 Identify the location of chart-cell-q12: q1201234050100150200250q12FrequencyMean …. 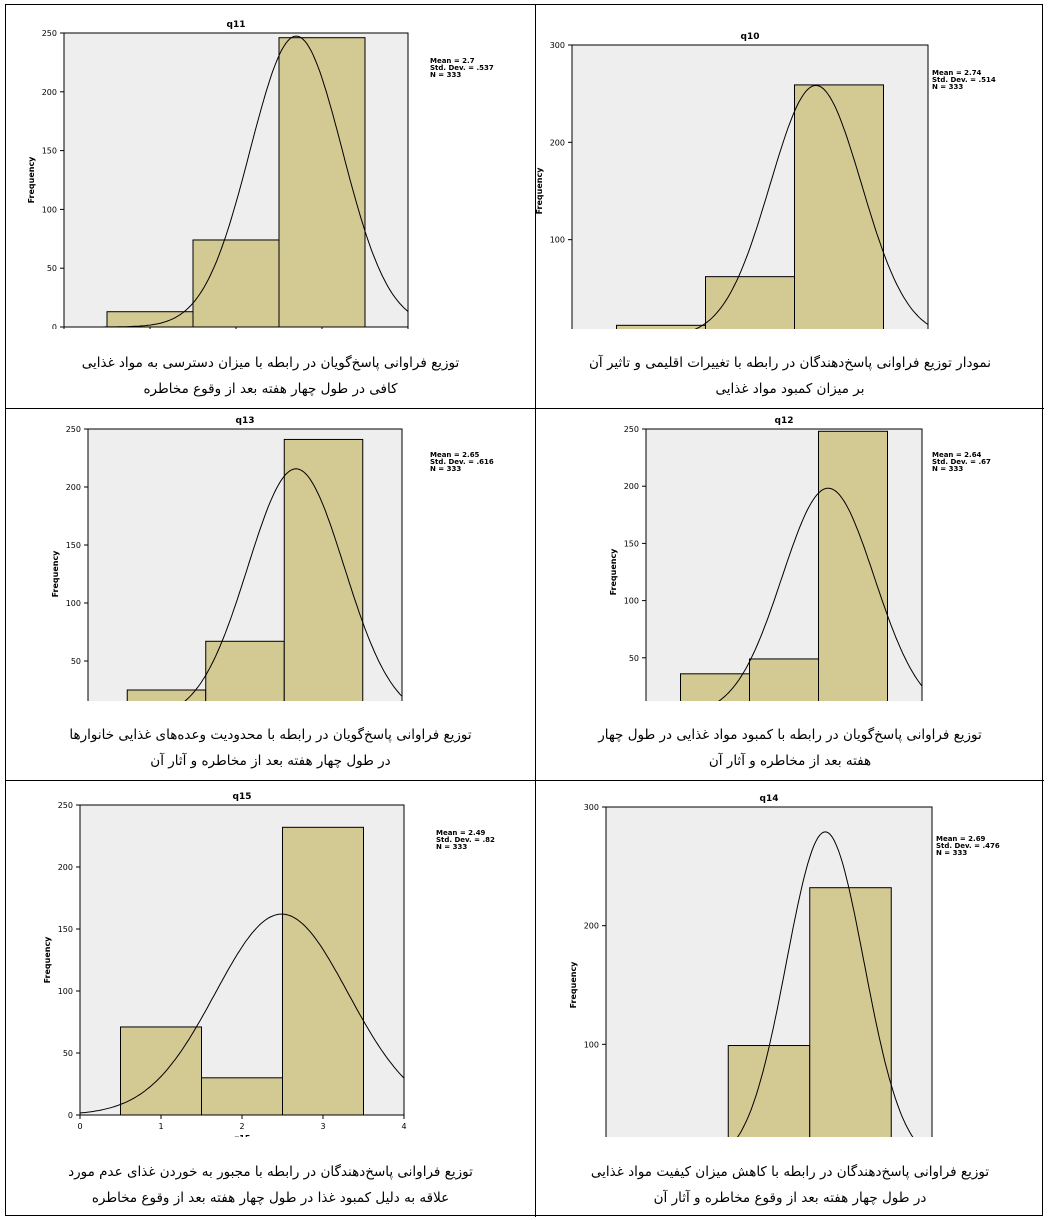
(790, 595).